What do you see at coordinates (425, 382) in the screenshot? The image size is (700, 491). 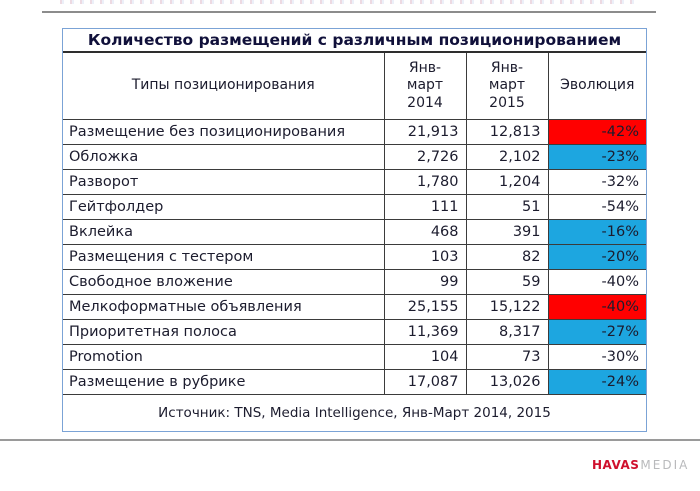 I see `value-2014-cell: 17,087` at bounding box center [425, 382].